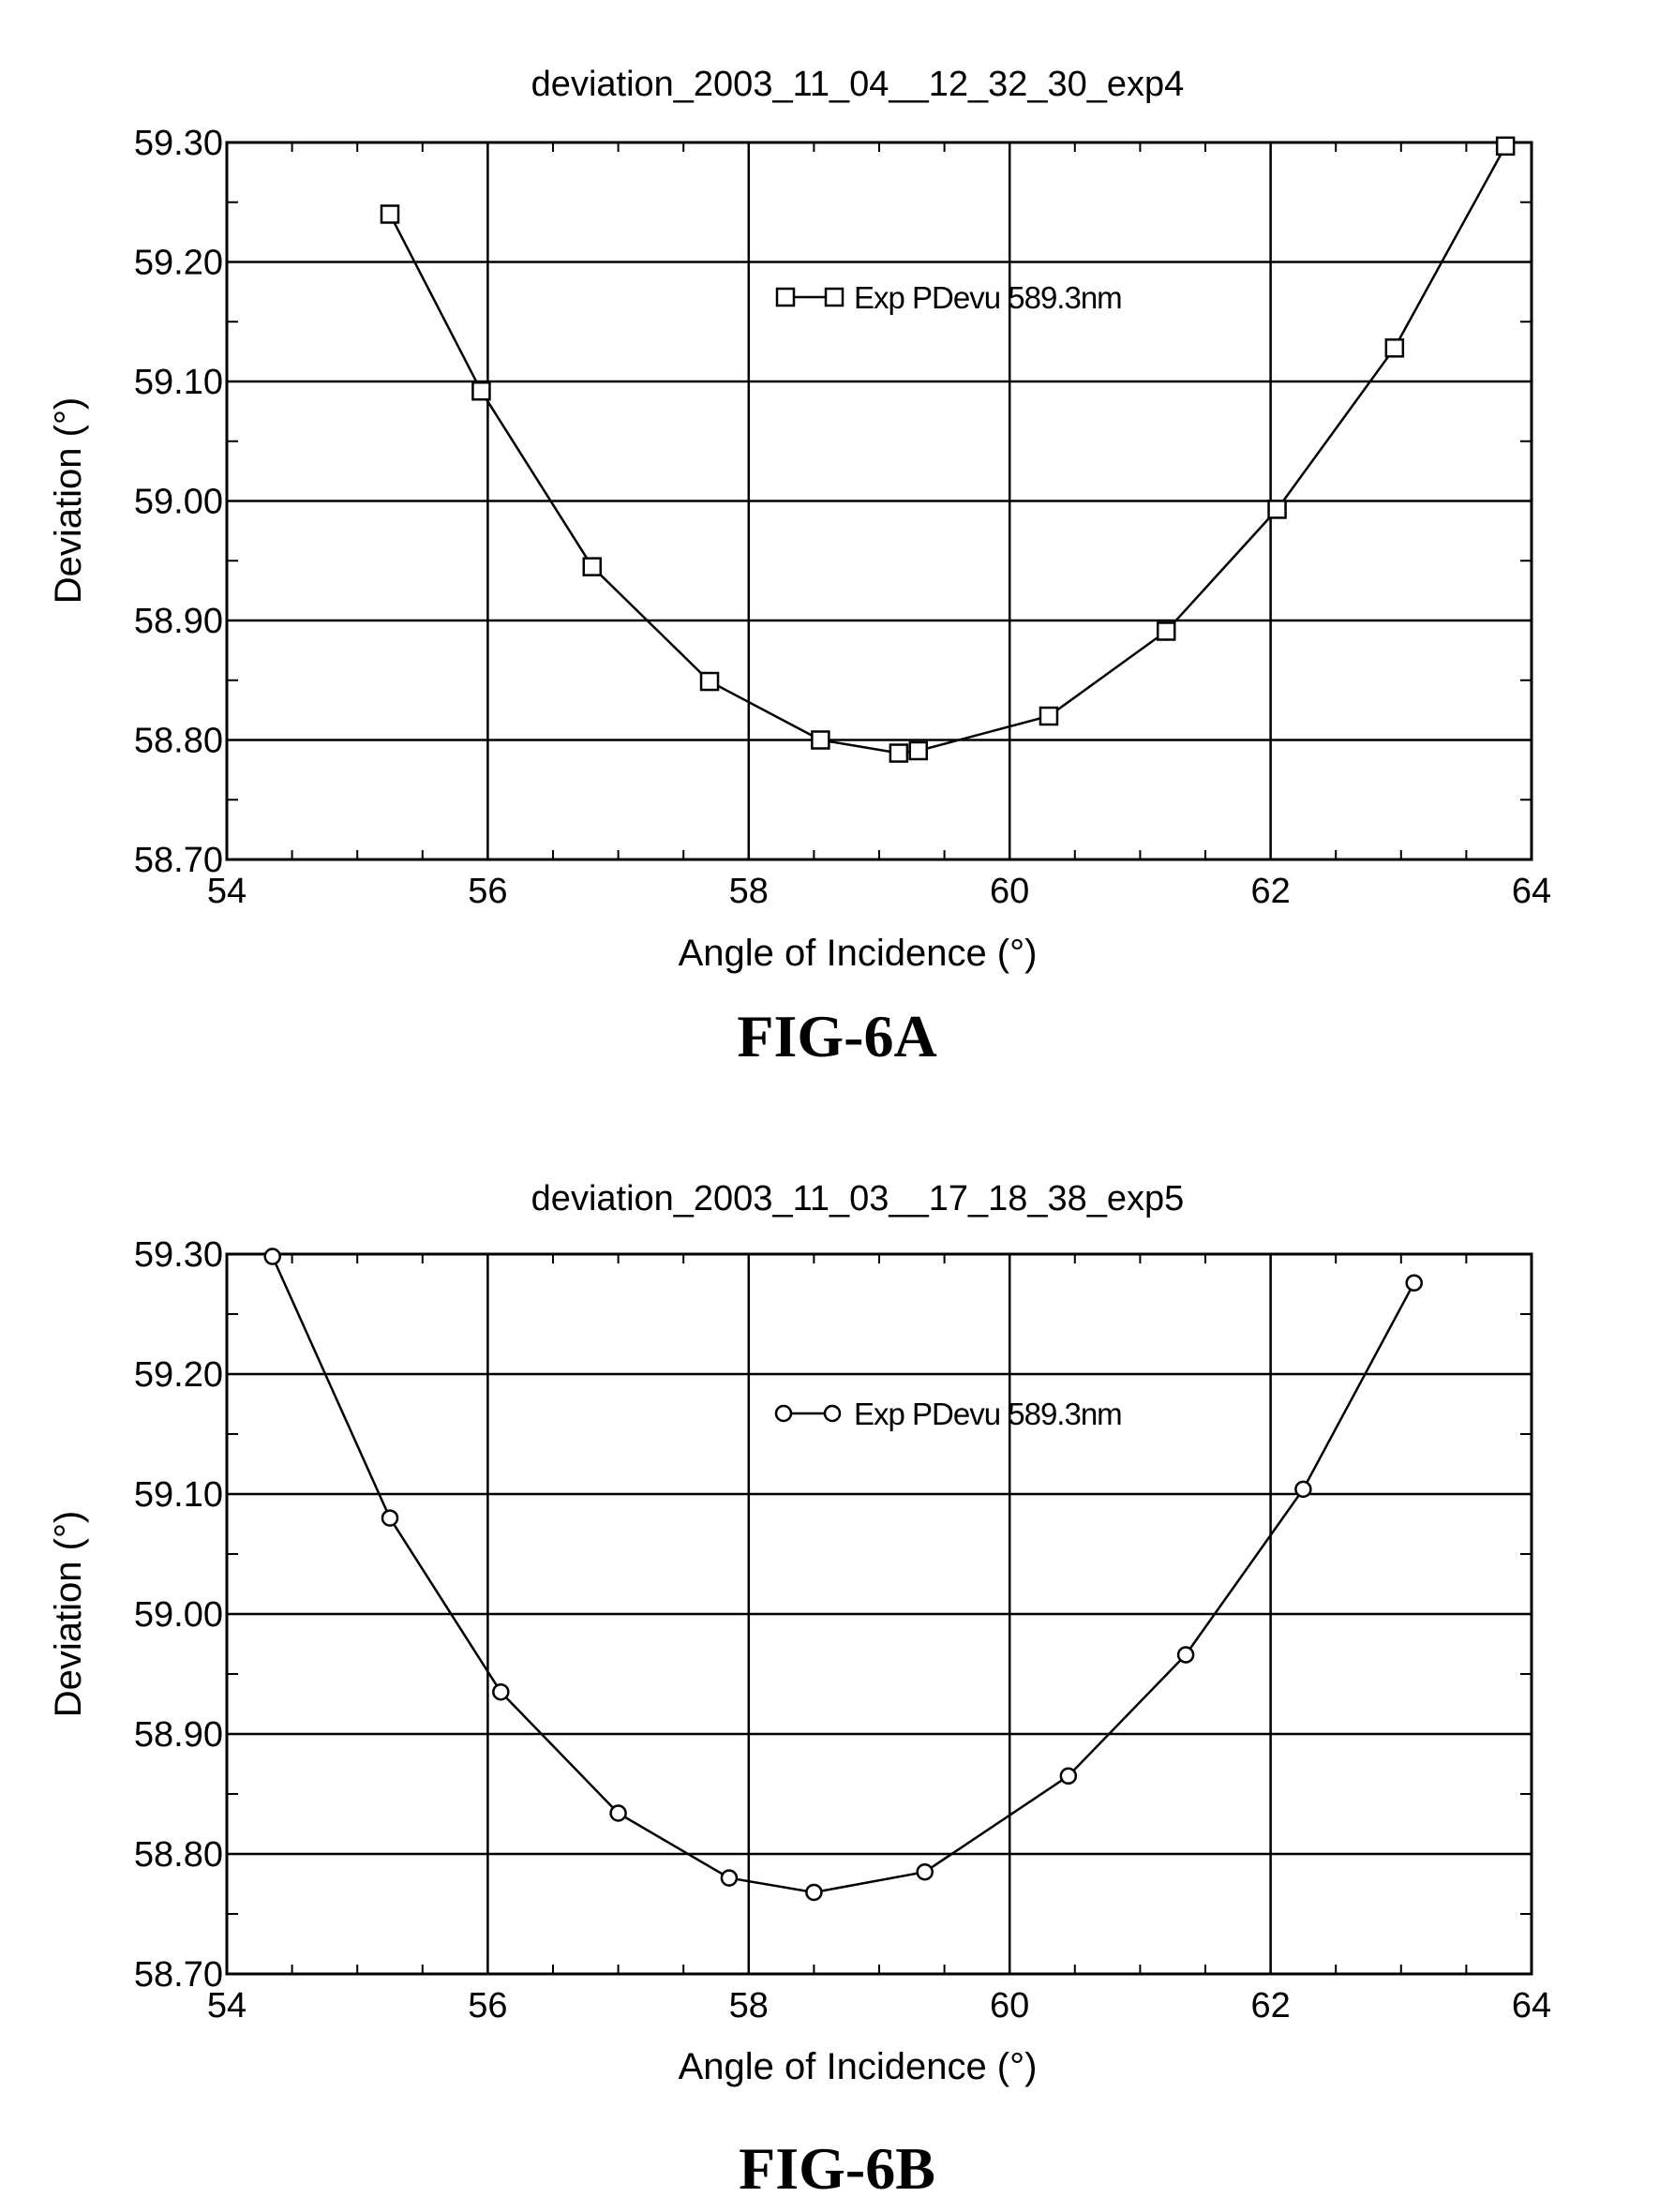 The width and height of the screenshot is (1674, 2212). I want to click on figure-caption: FIG-6A, so click(836, 1036).